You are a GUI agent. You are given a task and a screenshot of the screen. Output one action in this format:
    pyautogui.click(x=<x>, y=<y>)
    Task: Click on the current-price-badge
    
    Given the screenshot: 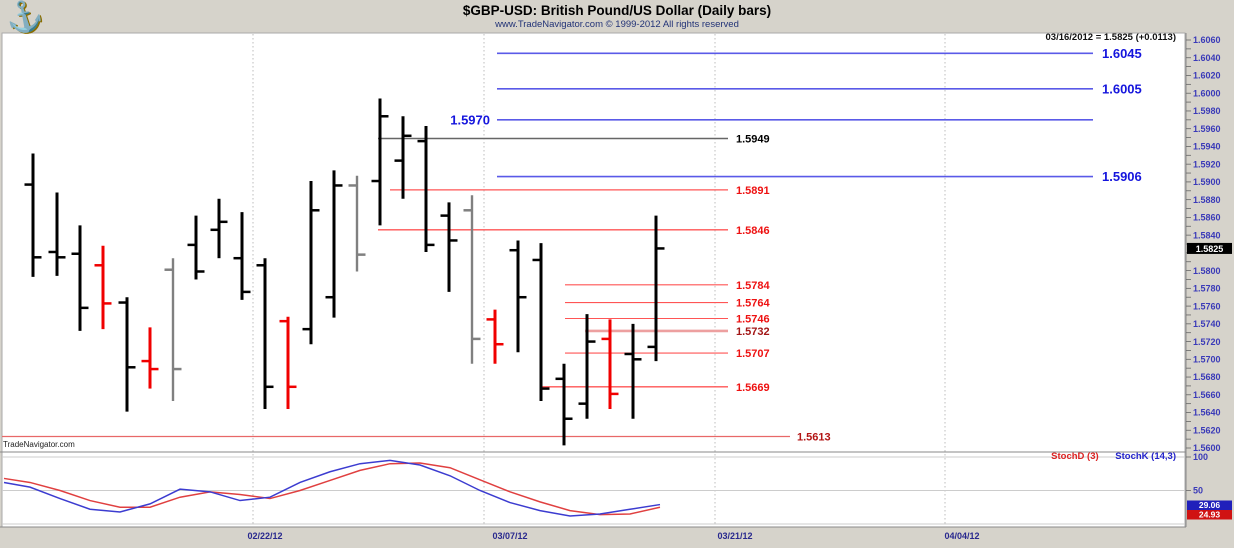 What is the action you would take?
    pyautogui.click(x=1209, y=248)
    